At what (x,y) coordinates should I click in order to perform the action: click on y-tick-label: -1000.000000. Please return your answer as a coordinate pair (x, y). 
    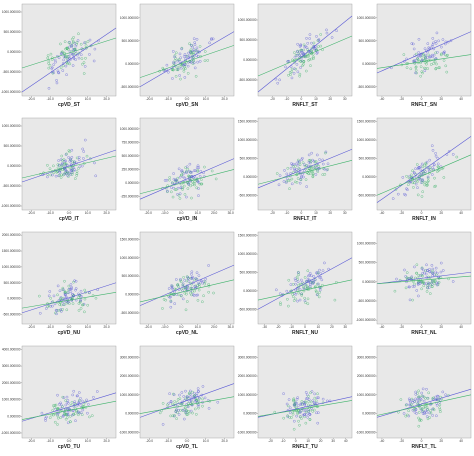
    Looking at the image, I should click on (11, 92).